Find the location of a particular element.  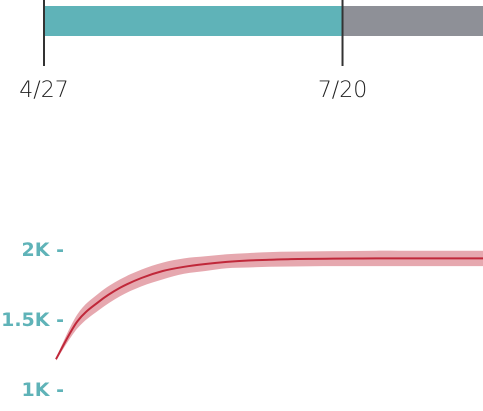

y-axis-ticks: 2K - 1.5K - 1K - is located at coordinates (32, 320).